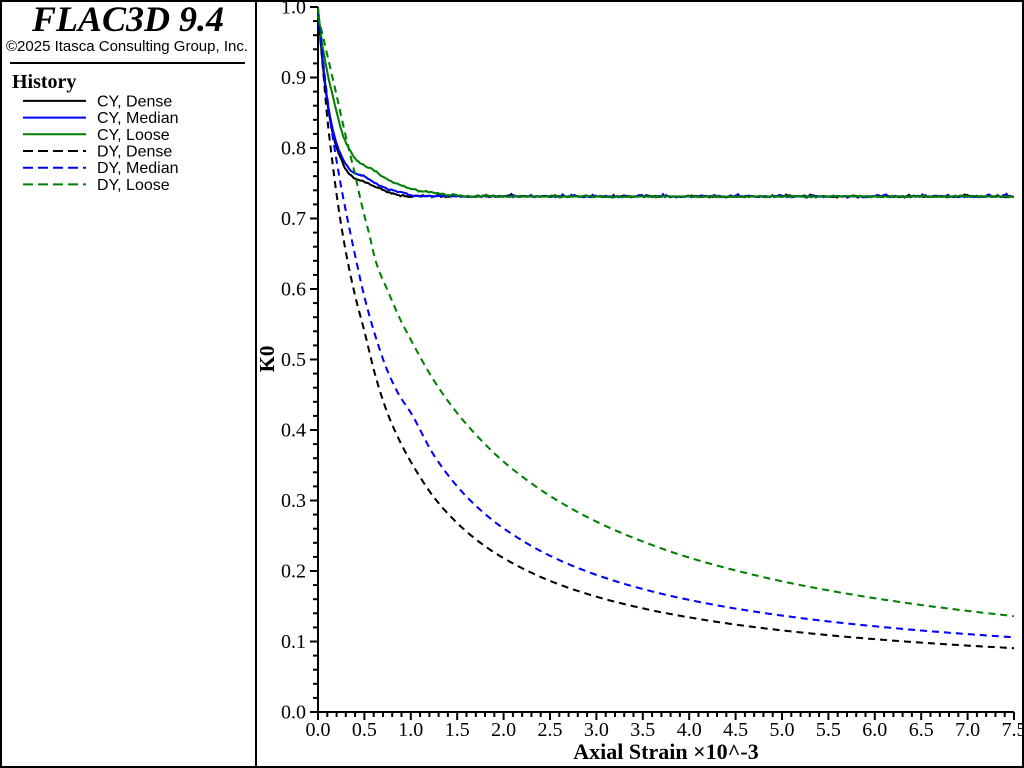  What do you see at coordinates (293, 219) in the screenshot?
I see `svg-text: 0.7` at bounding box center [293, 219].